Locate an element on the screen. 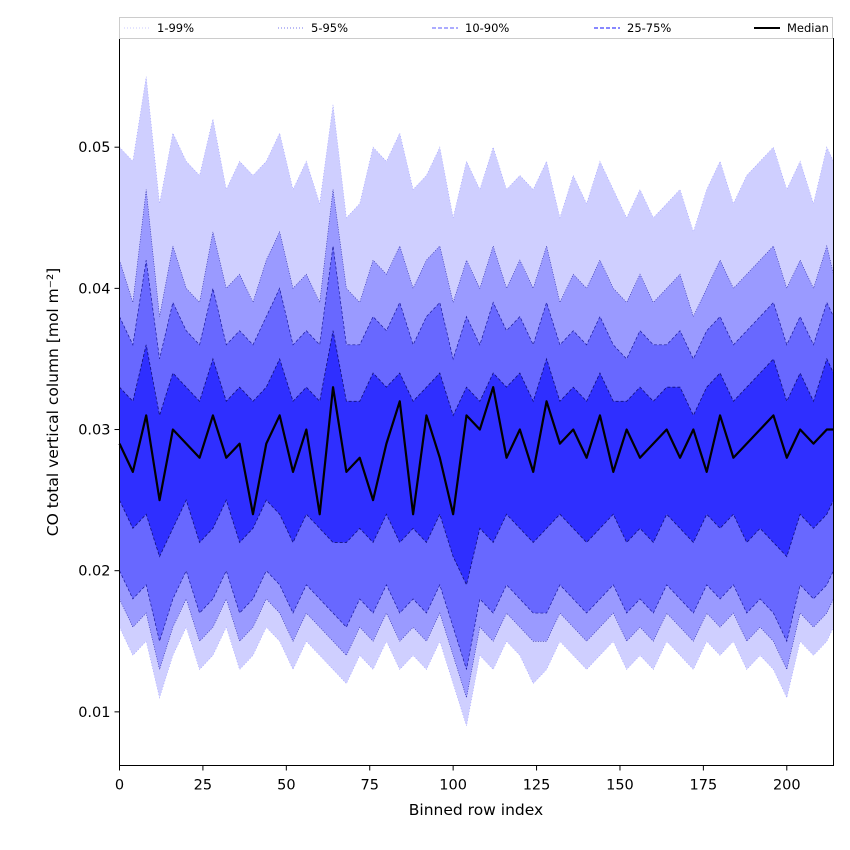 The image size is (850, 850). x-tick-label: 150 is located at coordinates (620, 786).